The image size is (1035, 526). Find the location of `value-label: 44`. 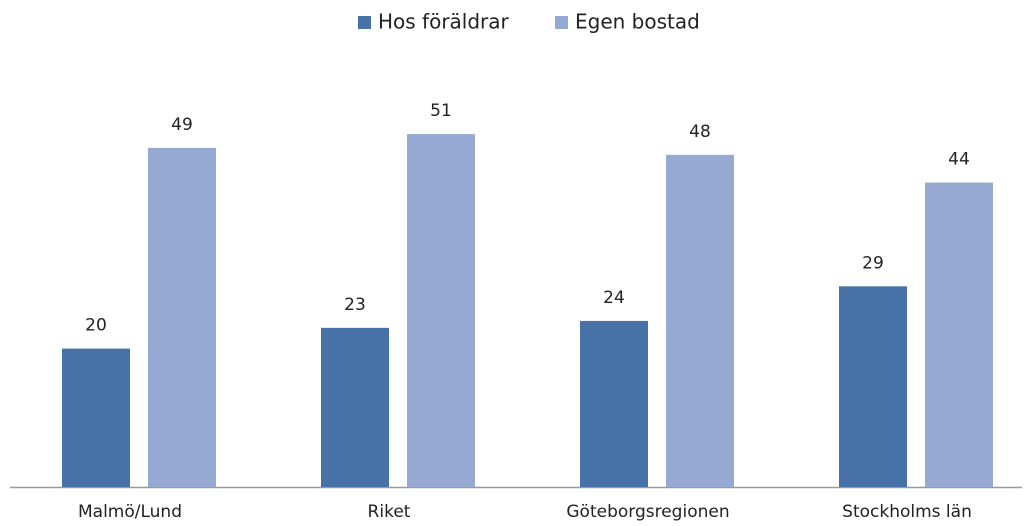

value-label: 44 is located at coordinates (959, 160).